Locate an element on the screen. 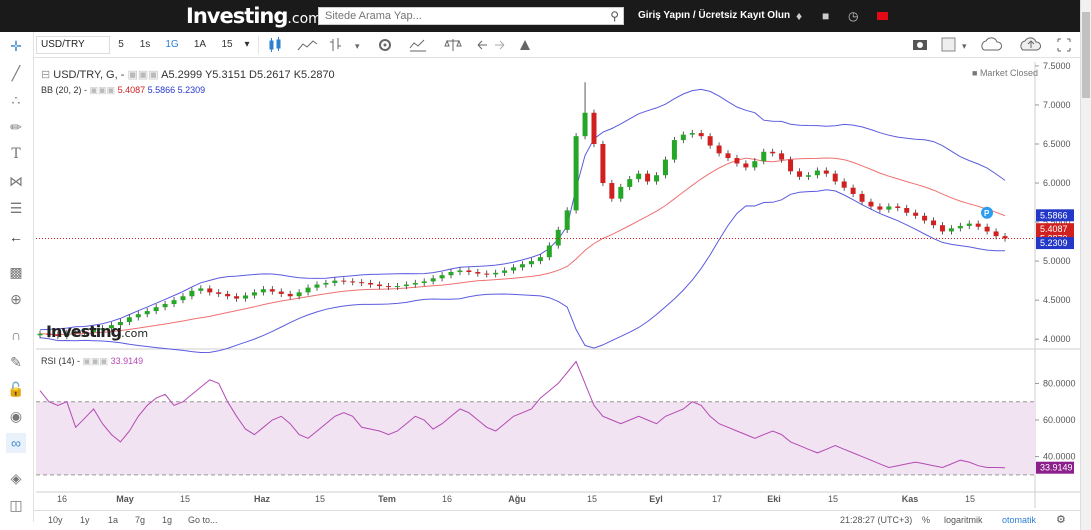  bell-icon: ♦ is located at coordinates (799, 16).